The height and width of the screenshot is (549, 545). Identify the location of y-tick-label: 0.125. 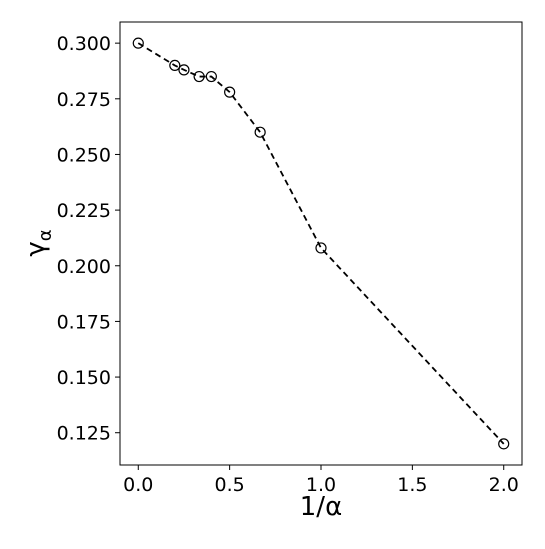
(84, 434).